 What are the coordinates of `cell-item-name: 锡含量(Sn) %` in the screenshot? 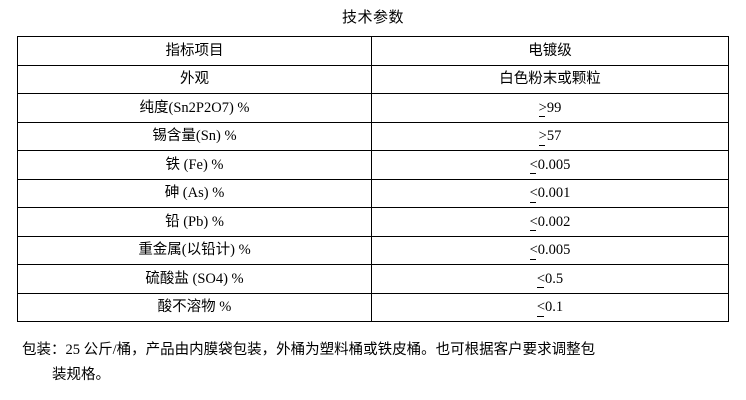 It's located at (194, 136).